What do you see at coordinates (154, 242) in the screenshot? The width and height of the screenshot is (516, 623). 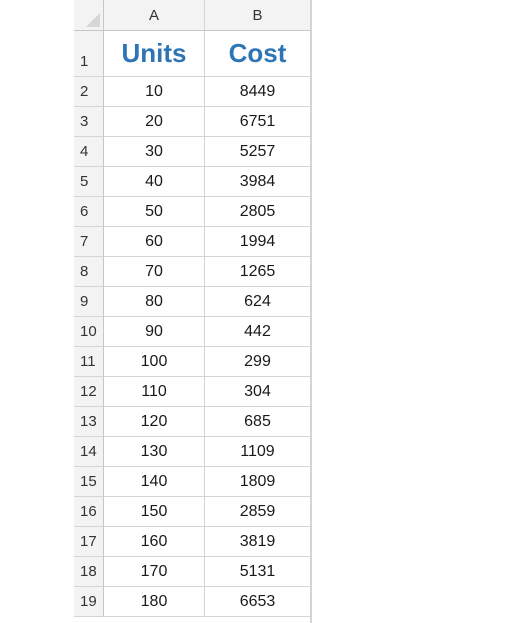 I see `units-cell: 60` at bounding box center [154, 242].